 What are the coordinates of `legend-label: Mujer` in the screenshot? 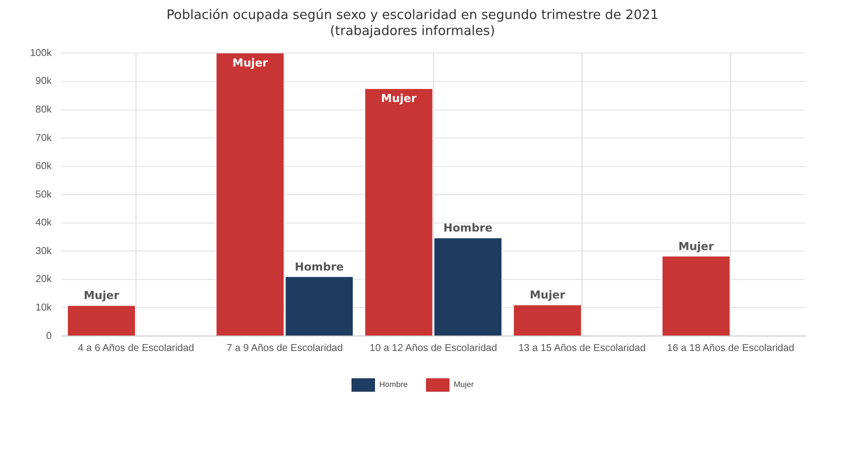 It's located at (464, 385).